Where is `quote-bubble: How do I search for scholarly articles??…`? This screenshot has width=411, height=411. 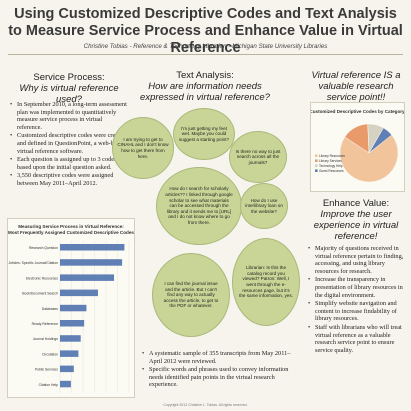 quote-bubble: How do I search for scholarly articles??… is located at coordinates (199, 206).